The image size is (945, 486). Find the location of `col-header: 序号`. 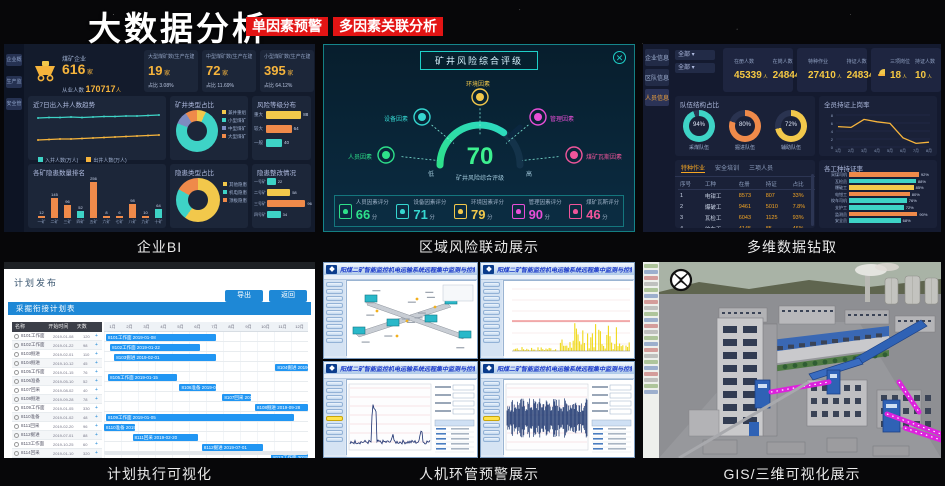

col-header: 序号 is located at coordinates (690, 184).